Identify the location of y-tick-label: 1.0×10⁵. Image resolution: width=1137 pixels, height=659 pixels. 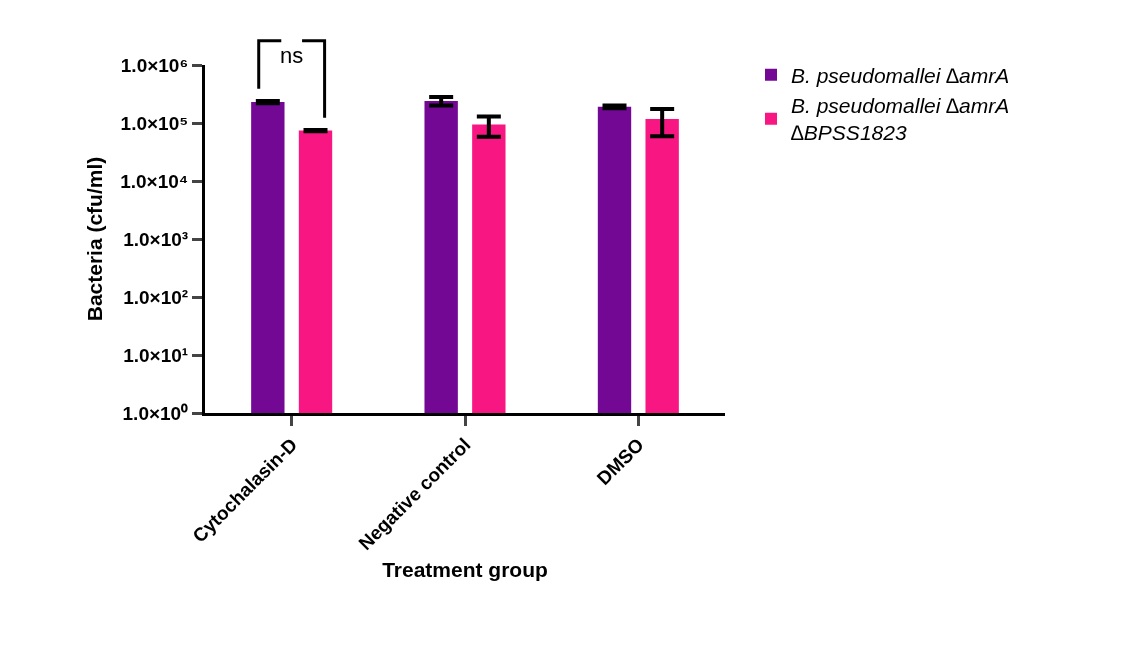
(154, 123).